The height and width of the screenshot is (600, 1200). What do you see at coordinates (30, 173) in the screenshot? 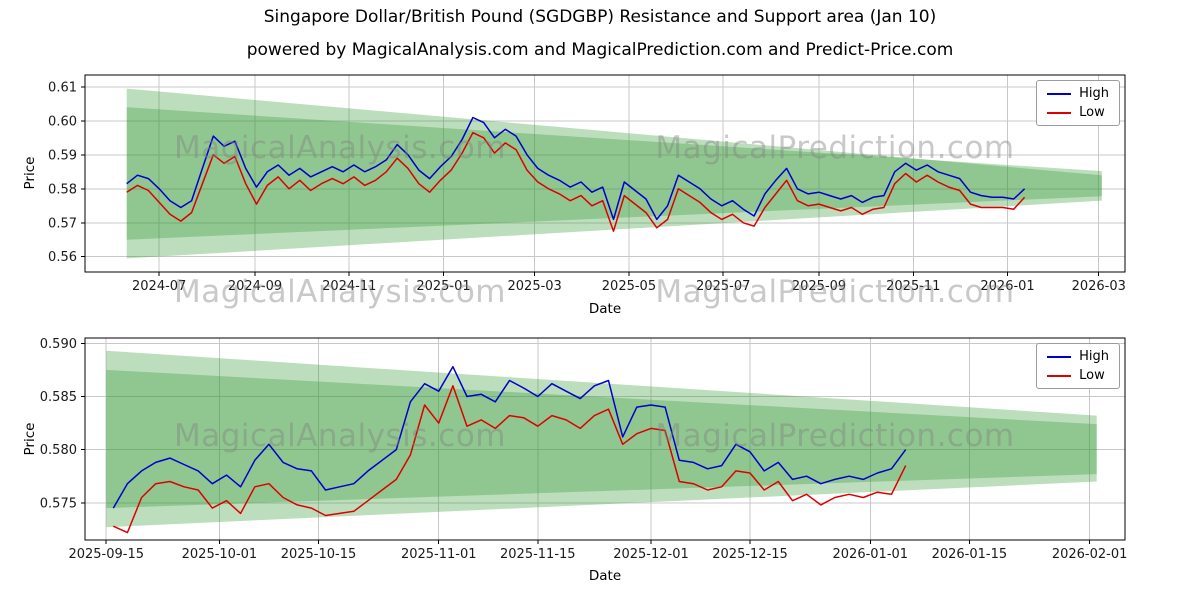
I see `y-axis-label-top: Price` at bounding box center [30, 173].